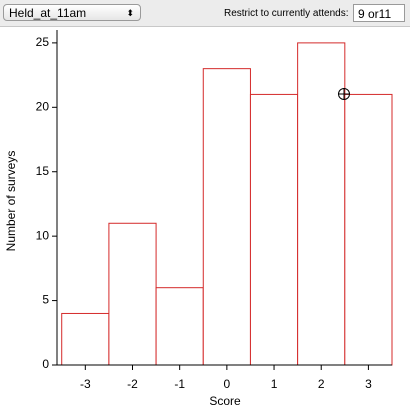  I want to click on x-tick-label: -1, so click(179, 384).